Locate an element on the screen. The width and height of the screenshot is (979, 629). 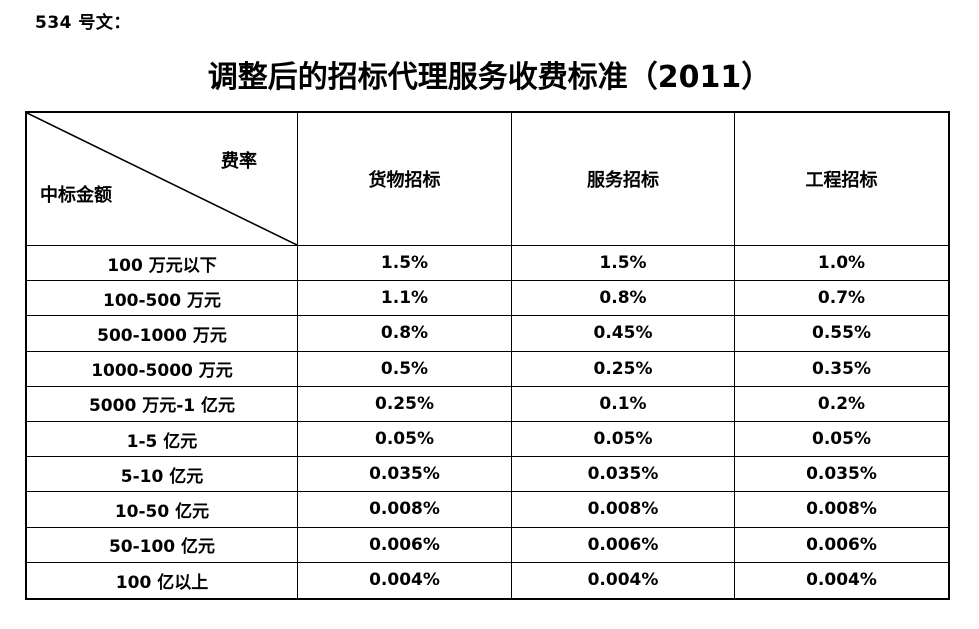
rate-cell: 0.1% is located at coordinates (623, 404).